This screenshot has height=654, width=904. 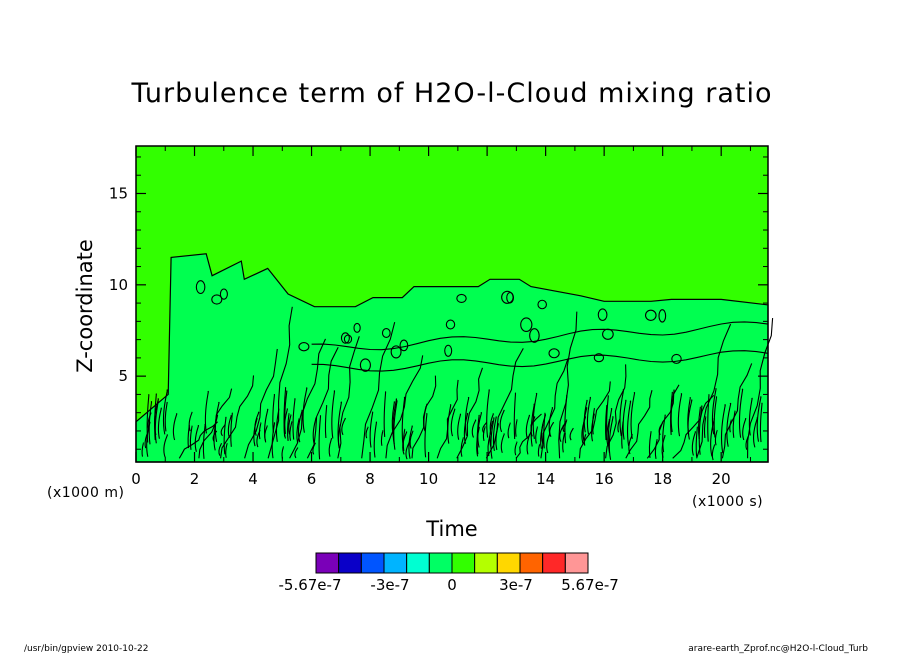 I want to click on colorbar: -5.67e-7 -3e-7 0 3e-7 5.67e-7, so click(x=449, y=573).